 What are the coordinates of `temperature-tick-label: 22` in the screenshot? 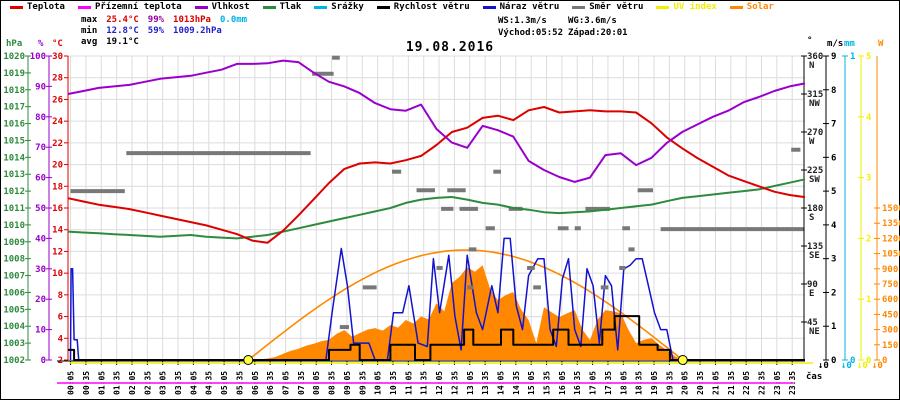 It's located at (57, 144).